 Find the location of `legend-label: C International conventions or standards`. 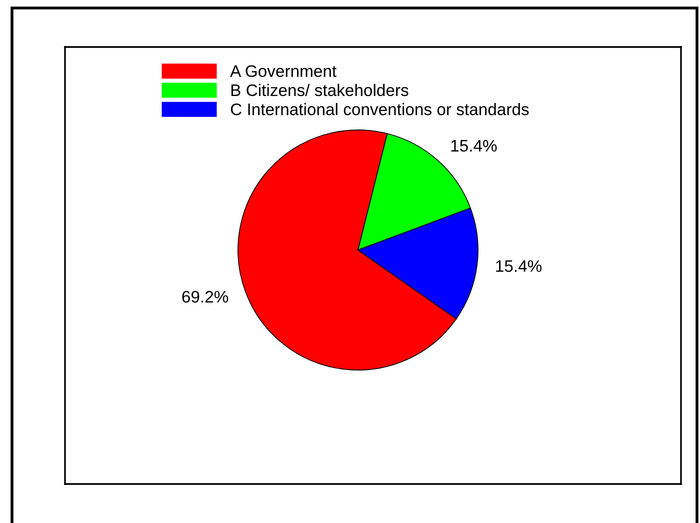

legend-label: C International conventions or standards is located at coordinates (379, 109).